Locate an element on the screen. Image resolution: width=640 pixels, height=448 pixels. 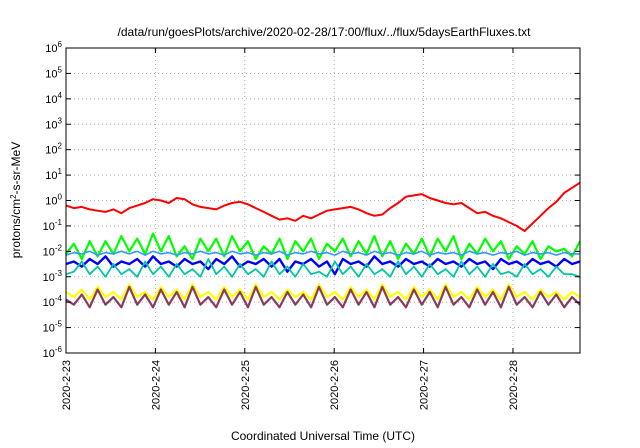
y-tick-label: 10¹ is located at coordinates (53, 174).